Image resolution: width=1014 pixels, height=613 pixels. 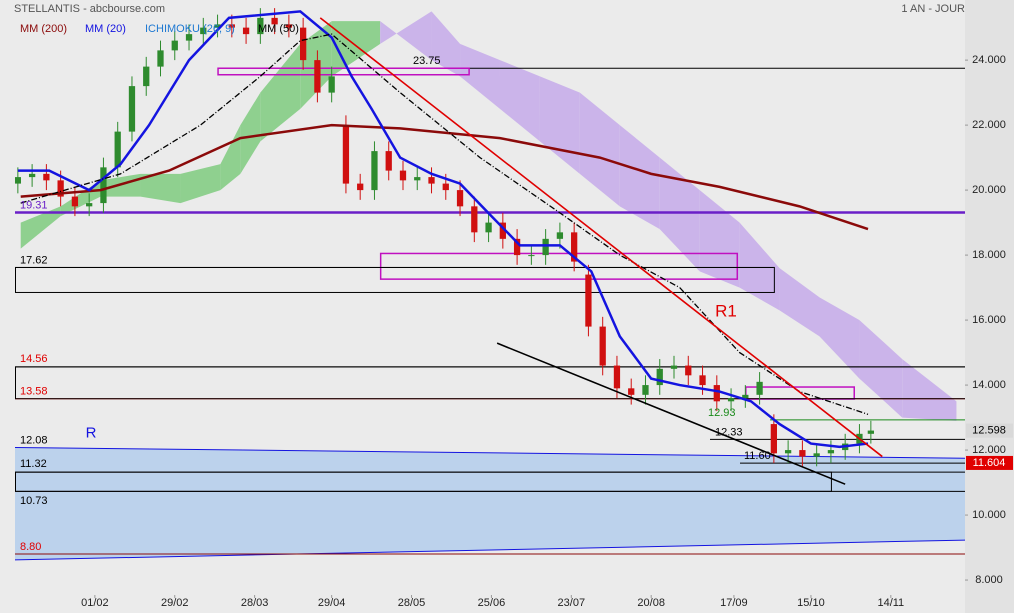 I want to click on x-tick-label: 15/10, so click(x=811, y=603).